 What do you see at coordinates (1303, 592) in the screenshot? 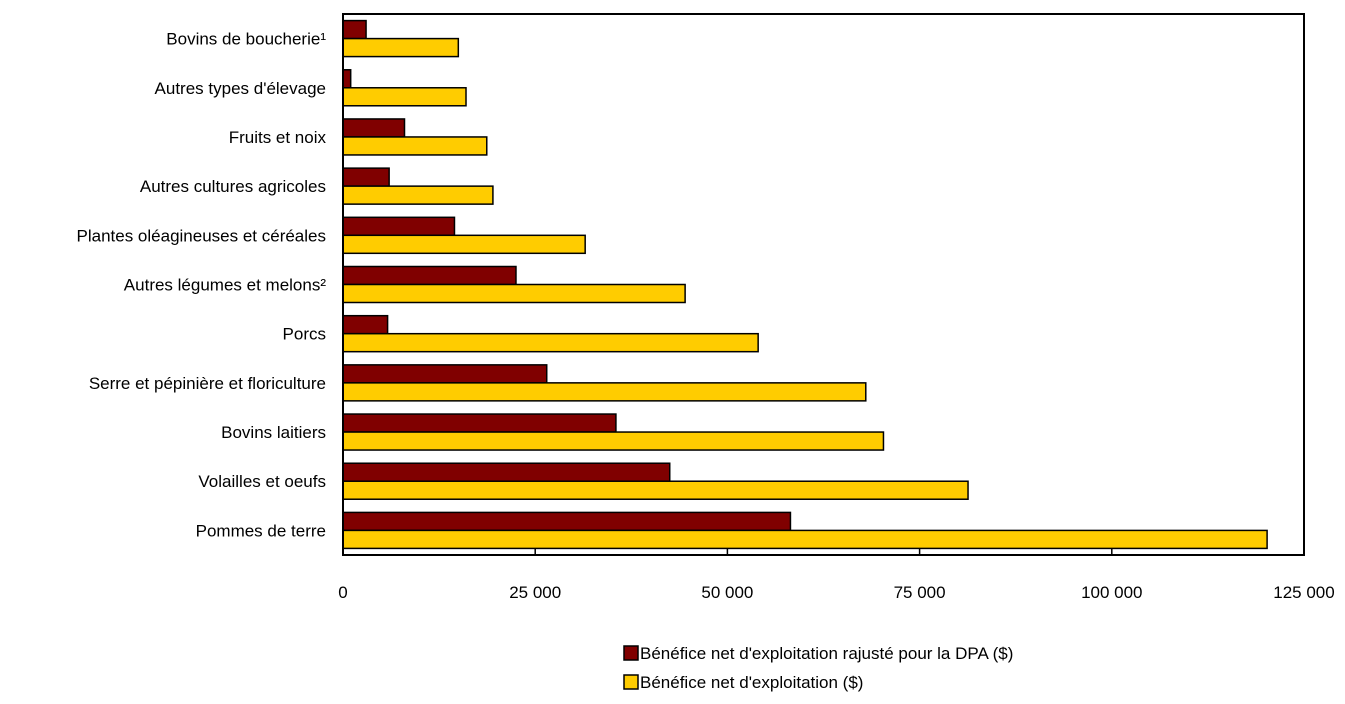
I see `x-tick-label: 125 000` at bounding box center [1303, 592].